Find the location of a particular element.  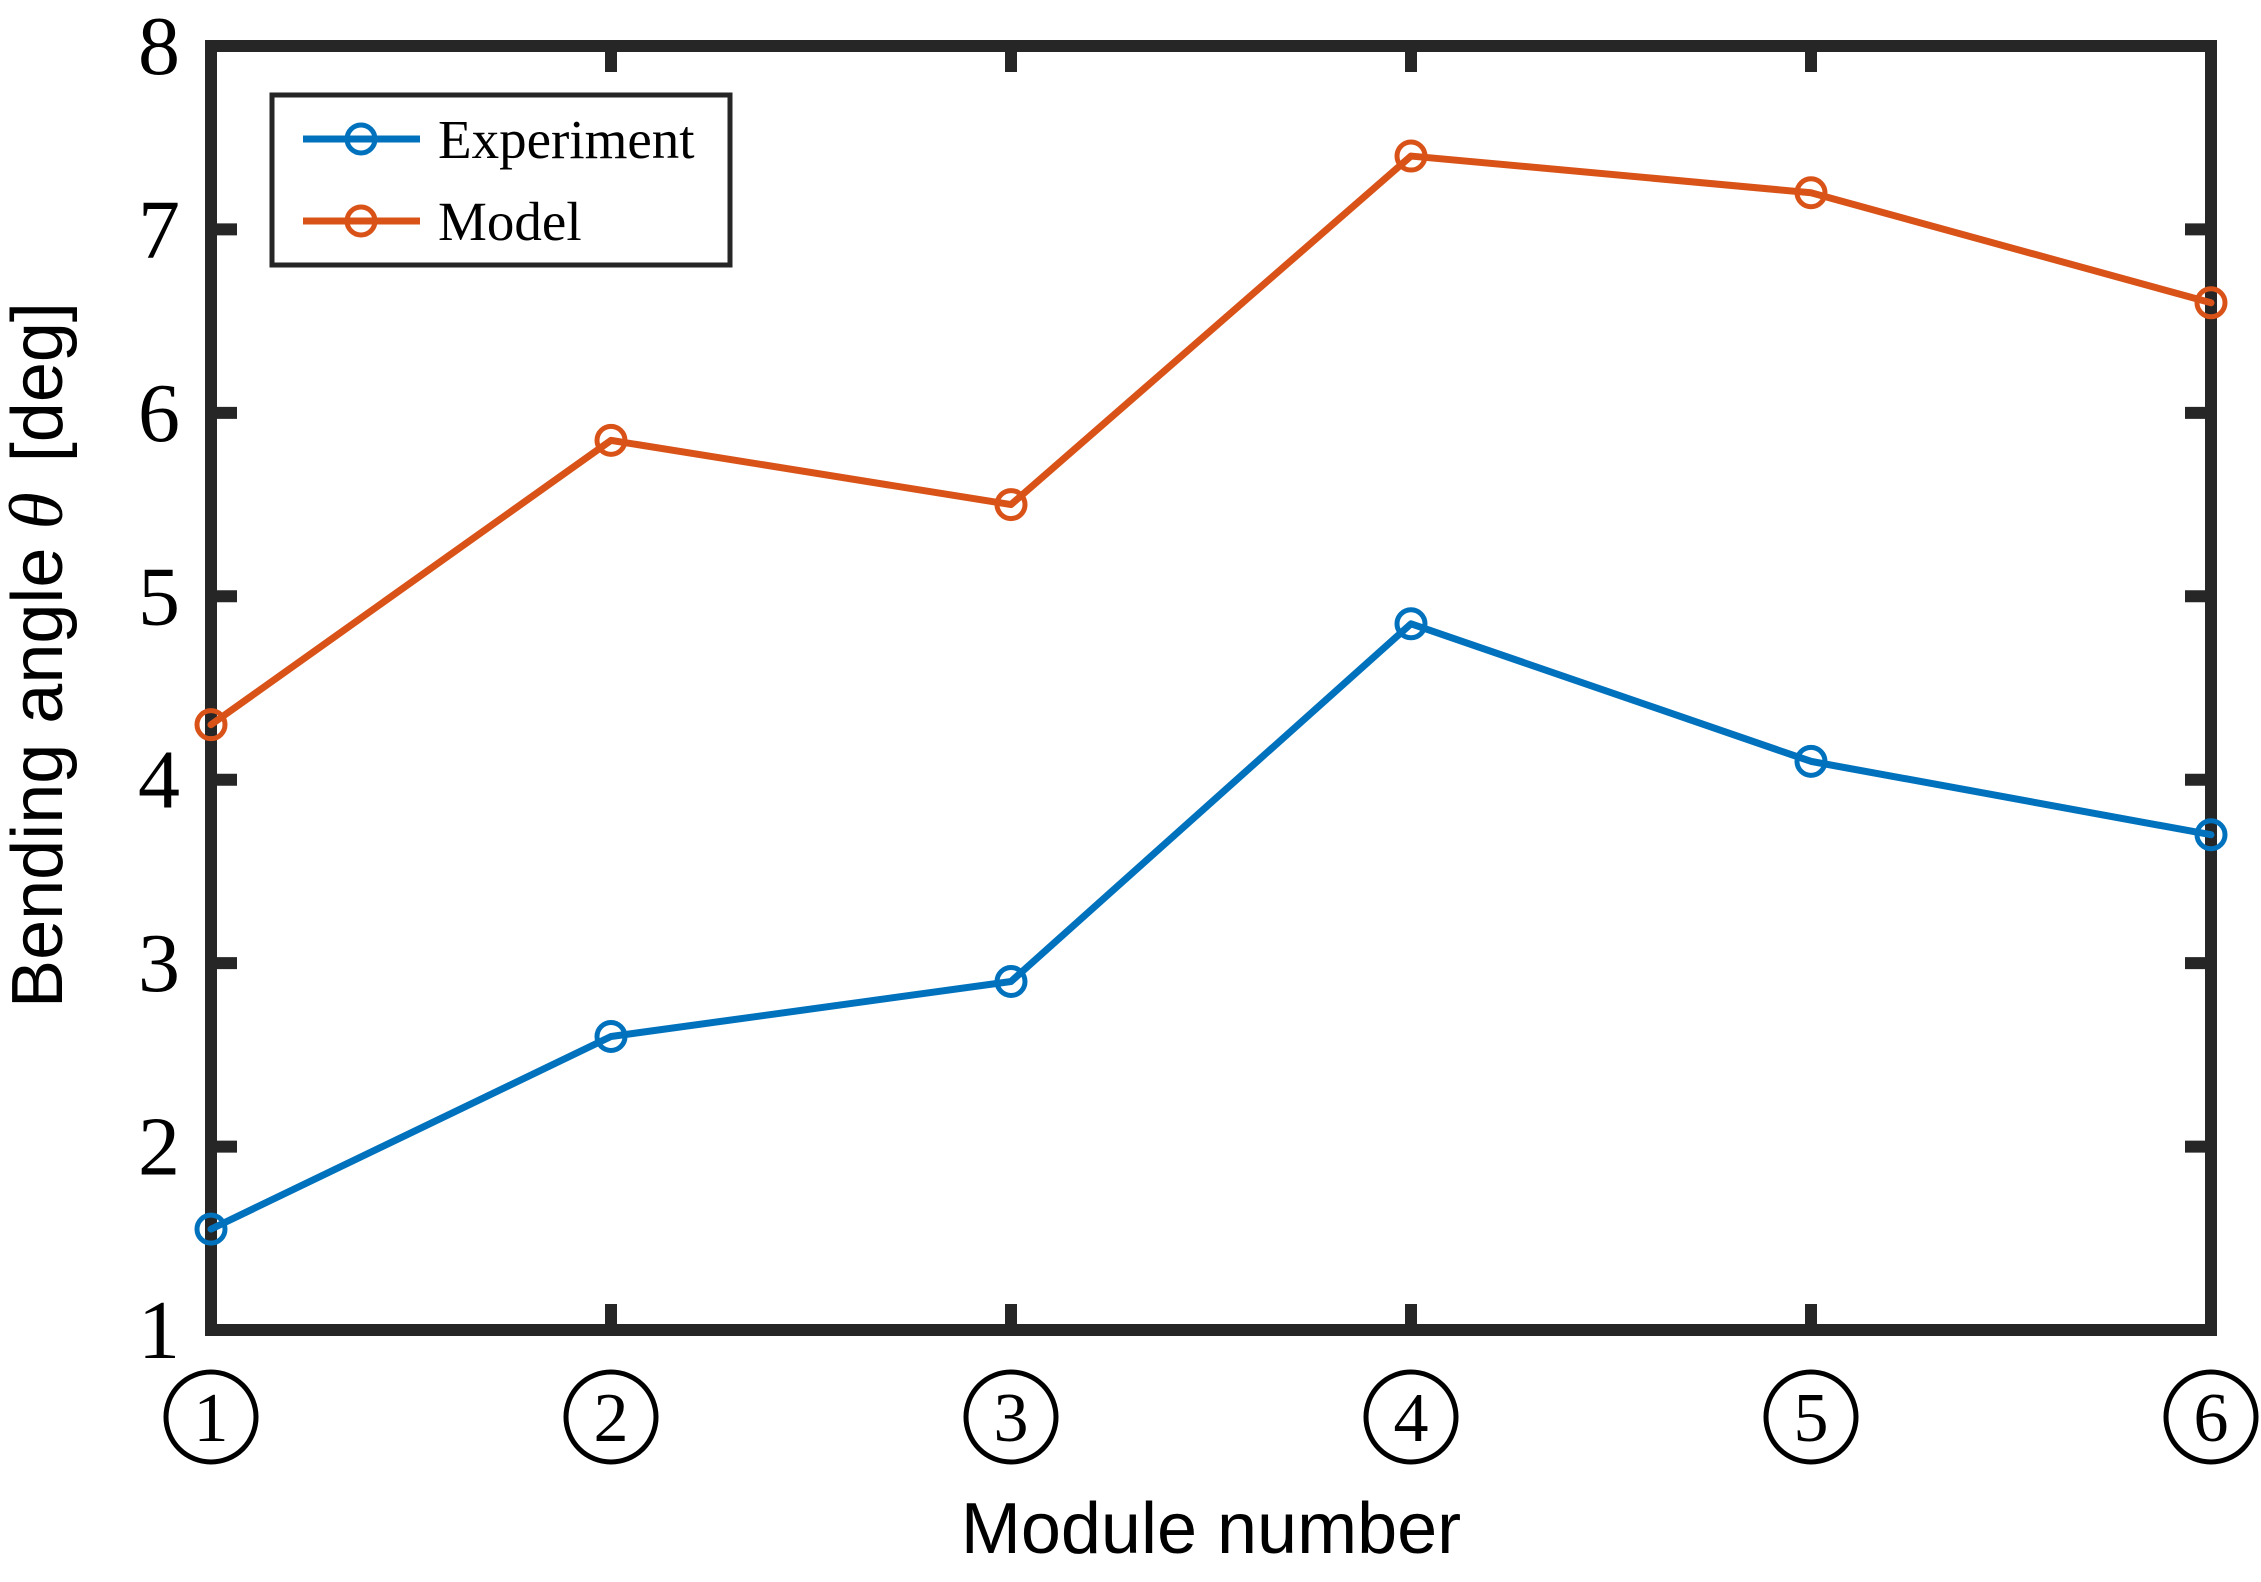

legend-marker-circle-experiment is located at coordinates (361, 139).